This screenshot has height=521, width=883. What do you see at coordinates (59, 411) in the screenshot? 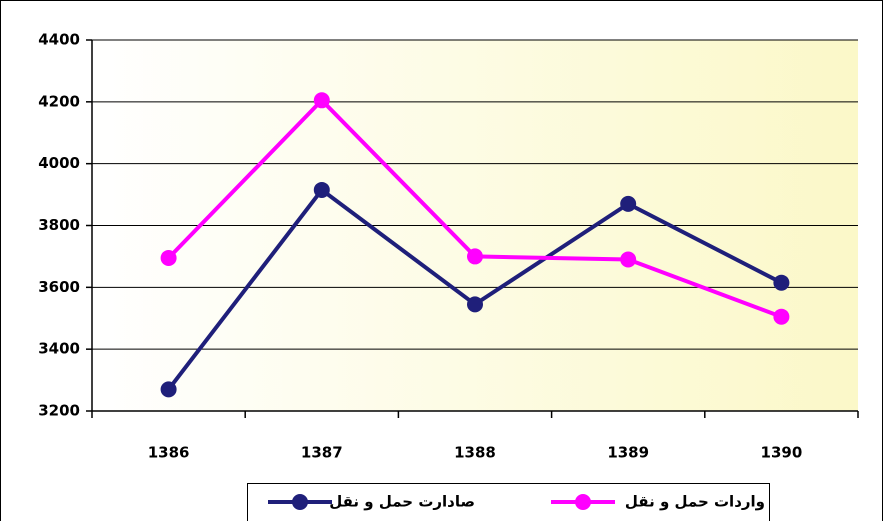
I see `y-tick-label: 3200` at bounding box center [59, 411].